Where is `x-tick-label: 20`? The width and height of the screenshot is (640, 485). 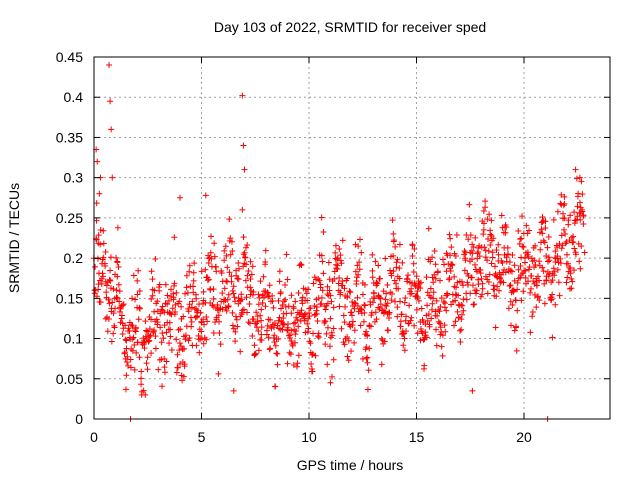
x-tick-label: 20 is located at coordinates (524, 437).